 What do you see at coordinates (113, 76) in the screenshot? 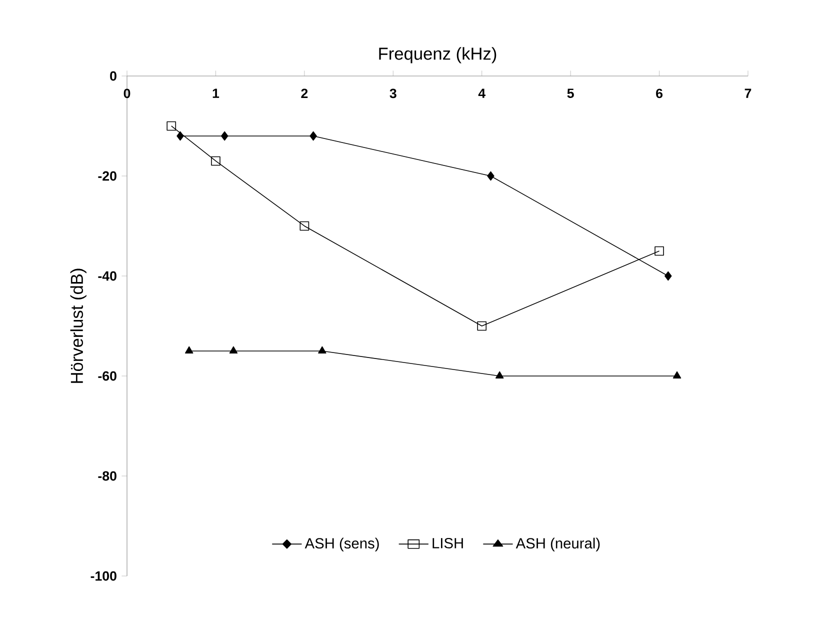
I see `y-tick-label: 0` at bounding box center [113, 76].